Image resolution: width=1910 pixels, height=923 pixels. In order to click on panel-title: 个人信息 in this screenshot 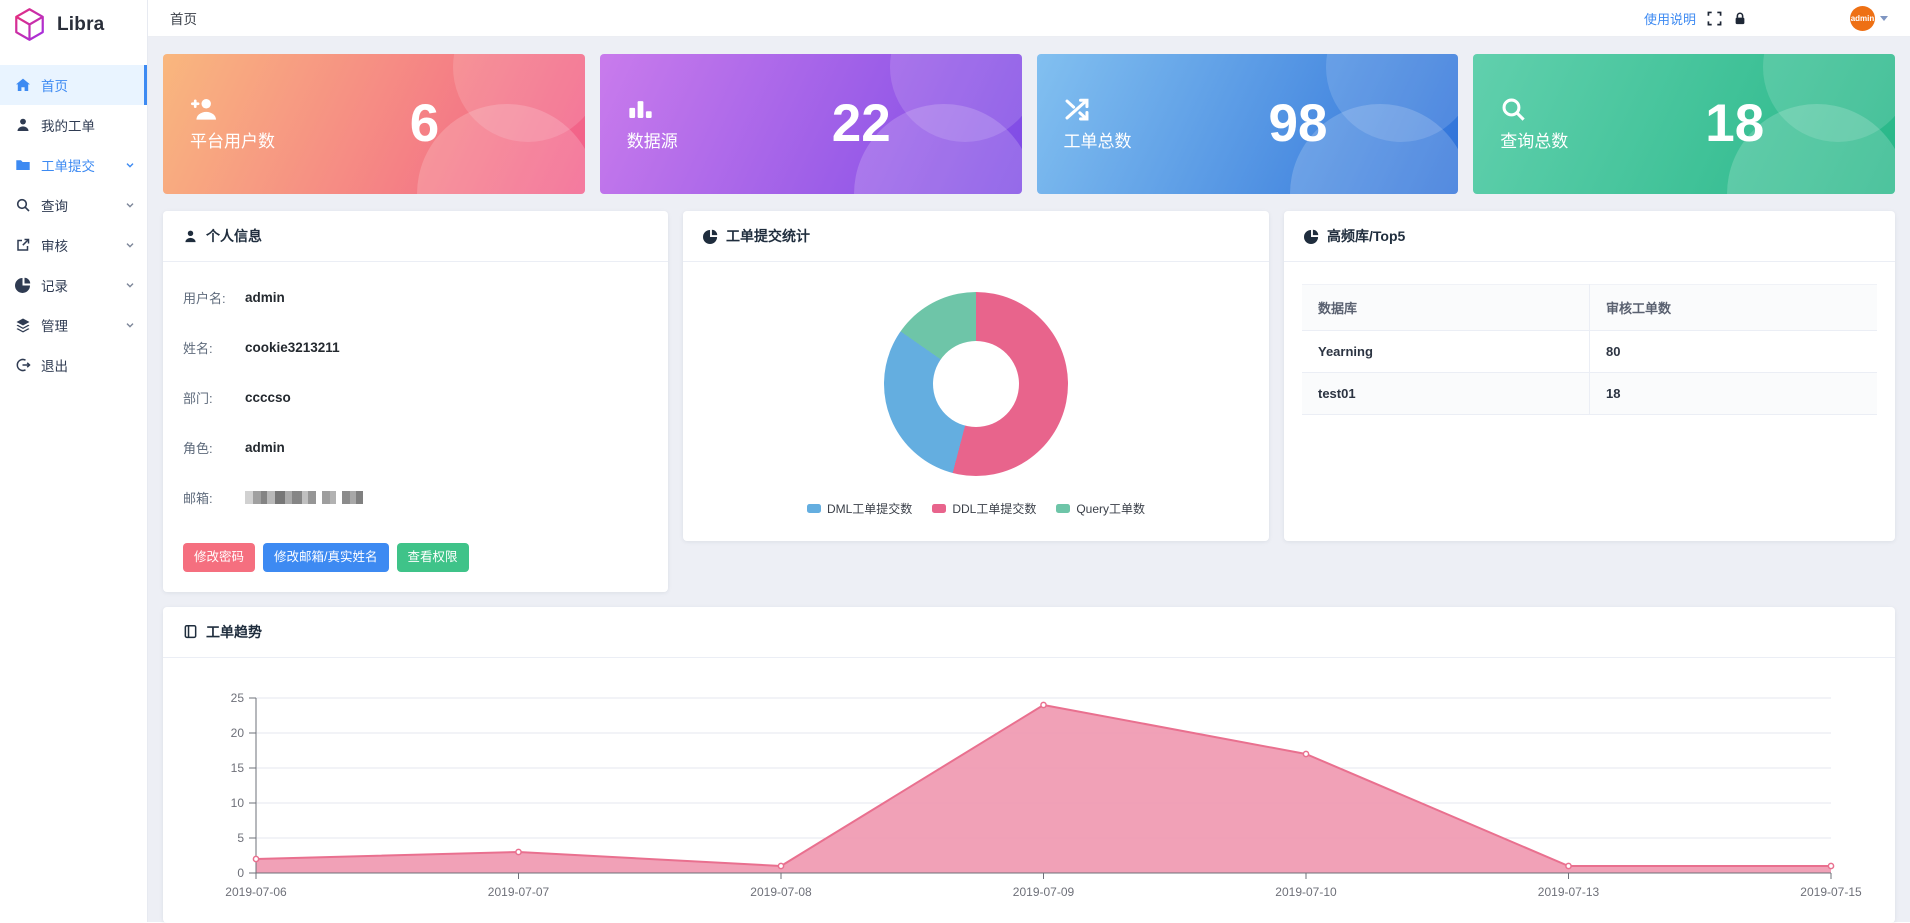, I will do `click(234, 236)`.